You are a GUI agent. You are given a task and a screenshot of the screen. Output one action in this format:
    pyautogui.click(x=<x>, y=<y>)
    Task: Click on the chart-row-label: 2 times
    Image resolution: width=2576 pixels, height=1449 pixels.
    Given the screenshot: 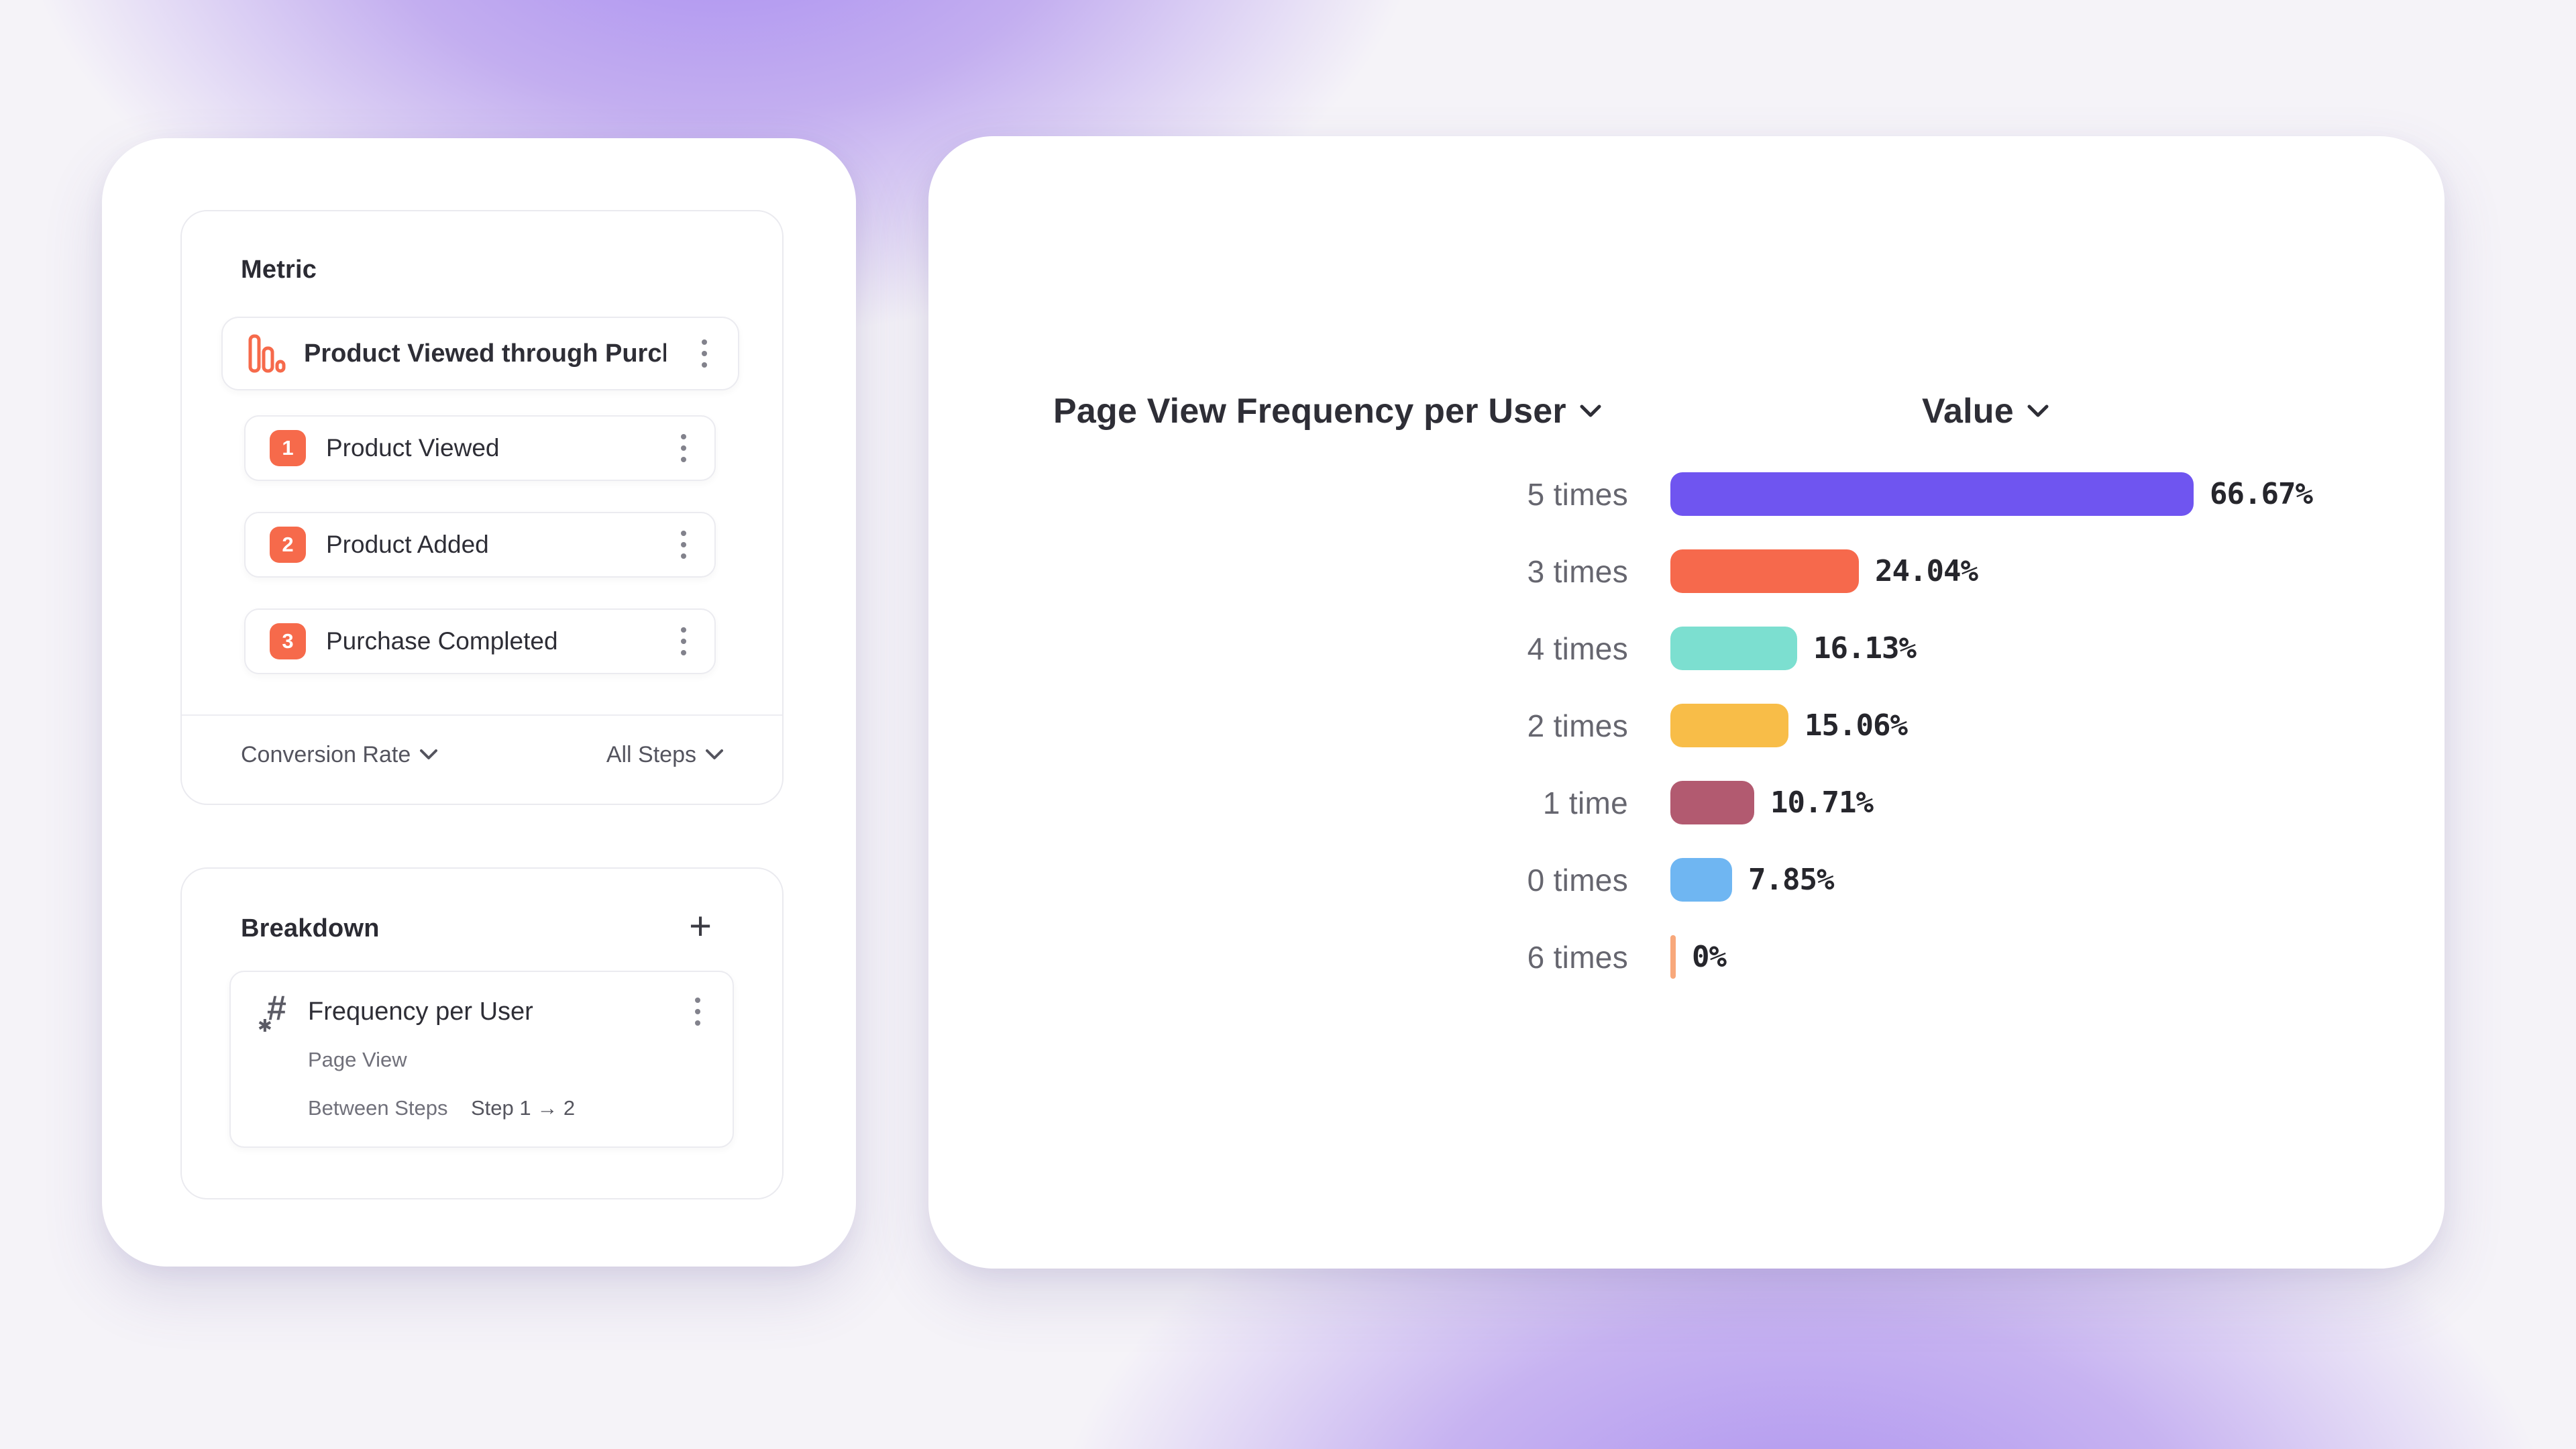 What is the action you would take?
    pyautogui.click(x=1577, y=725)
    